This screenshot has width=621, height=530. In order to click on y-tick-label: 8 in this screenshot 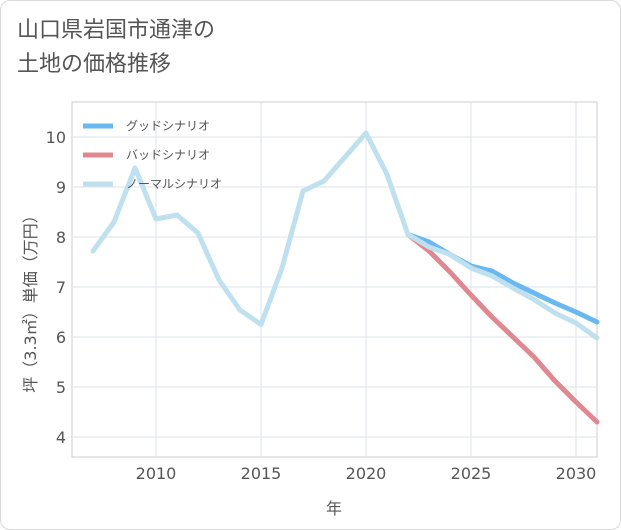, I will do `click(61, 237)`.